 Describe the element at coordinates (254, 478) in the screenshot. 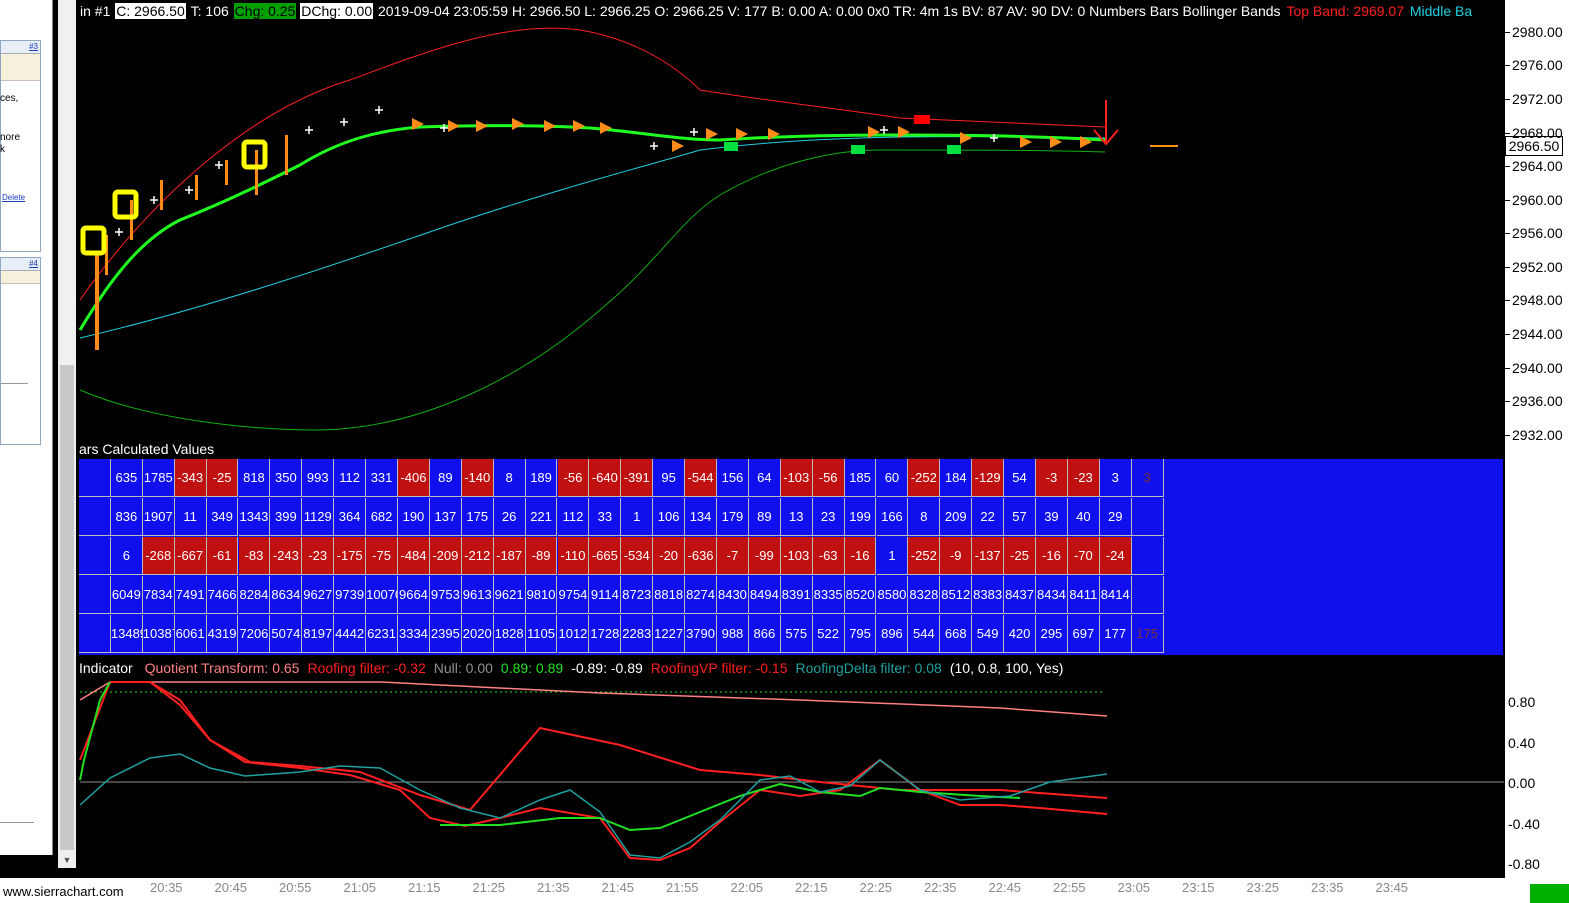

I see `numbers-bar-cell: 818` at that location.